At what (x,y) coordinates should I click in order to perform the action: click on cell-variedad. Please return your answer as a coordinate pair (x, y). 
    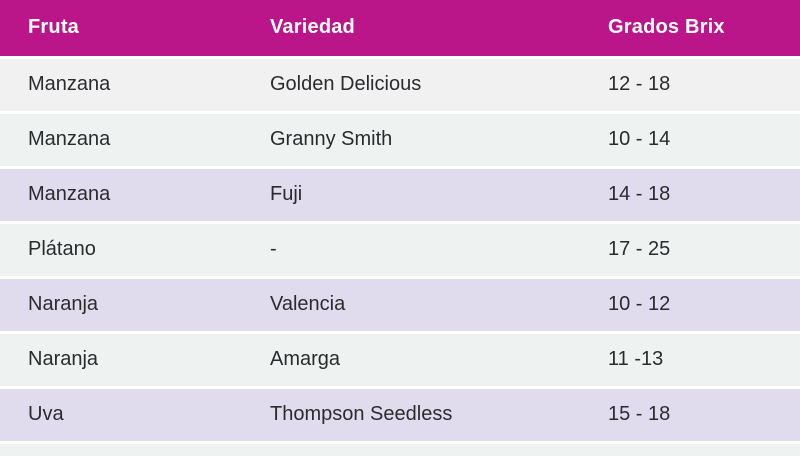
    Looking at the image, I should click on (411, 449).